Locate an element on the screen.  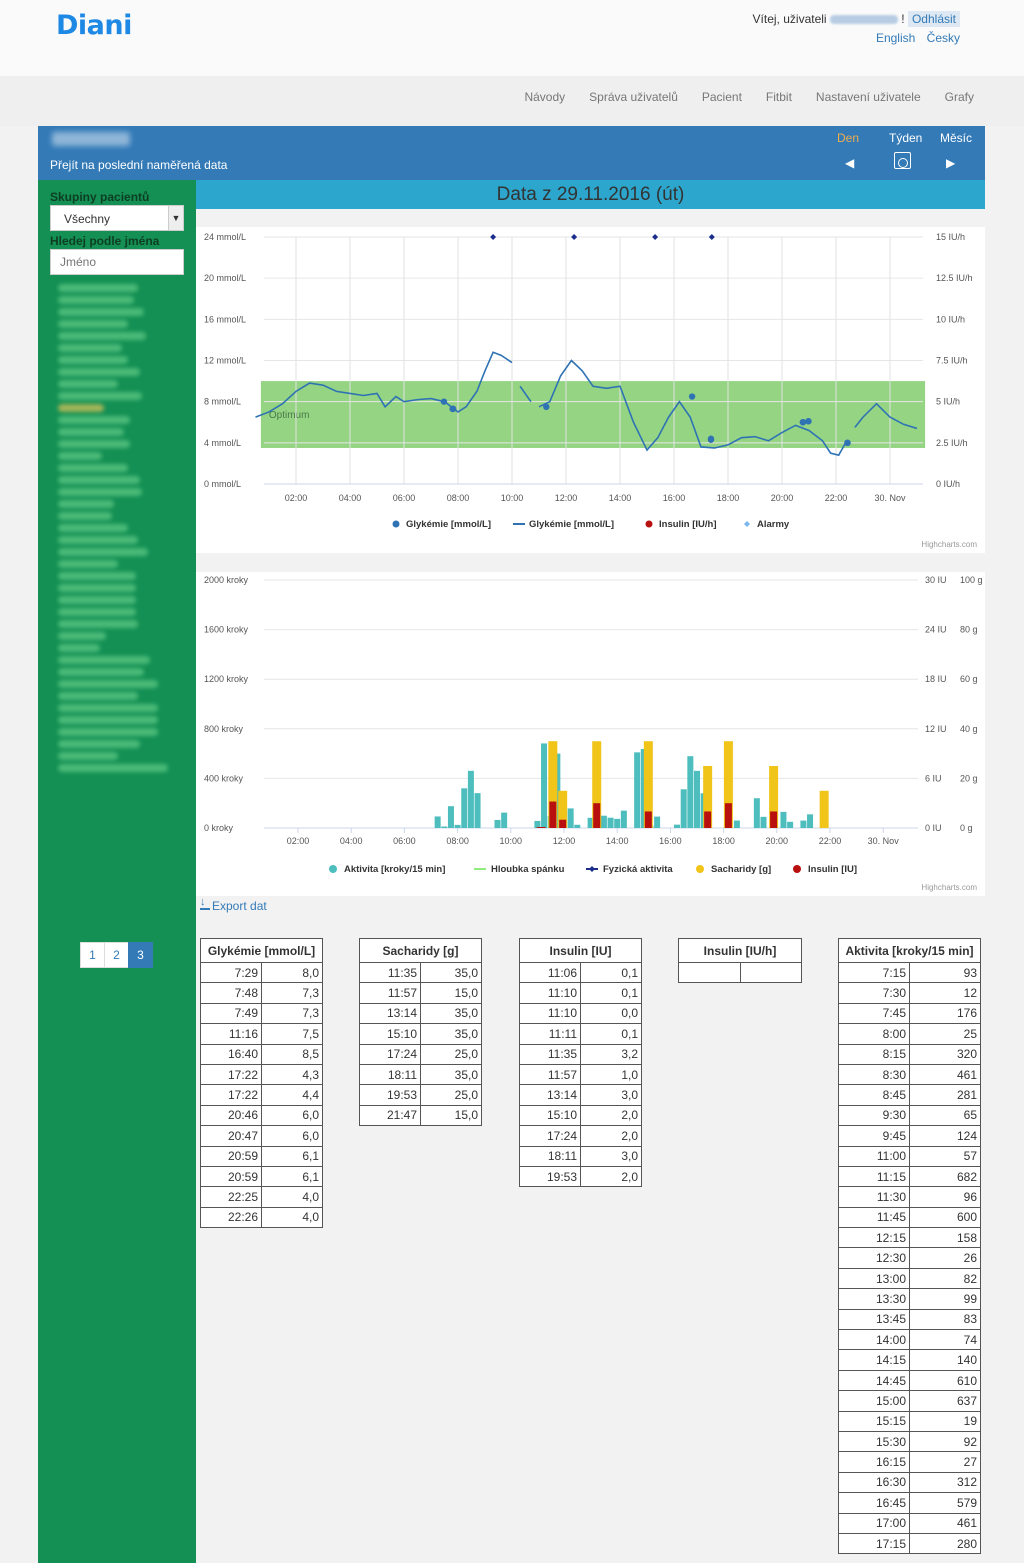
period-week-tab: Týden is located at coordinates (906, 138).